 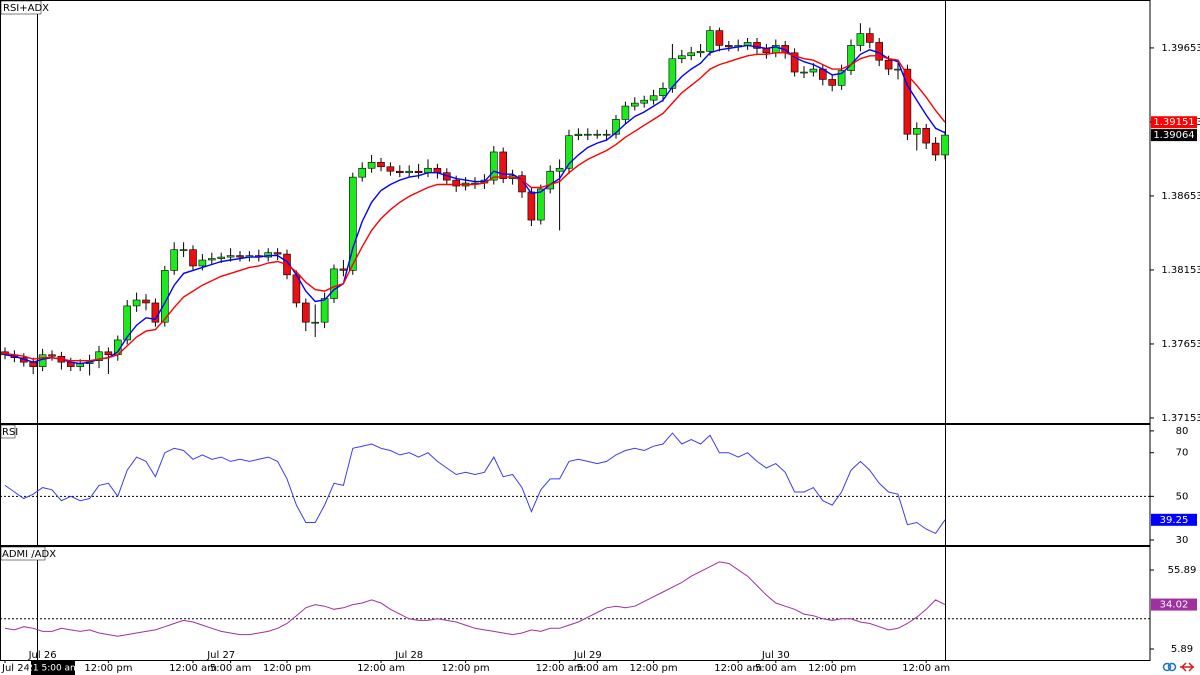 I want to click on day-label: Jul 29, so click(x=587, y=655).